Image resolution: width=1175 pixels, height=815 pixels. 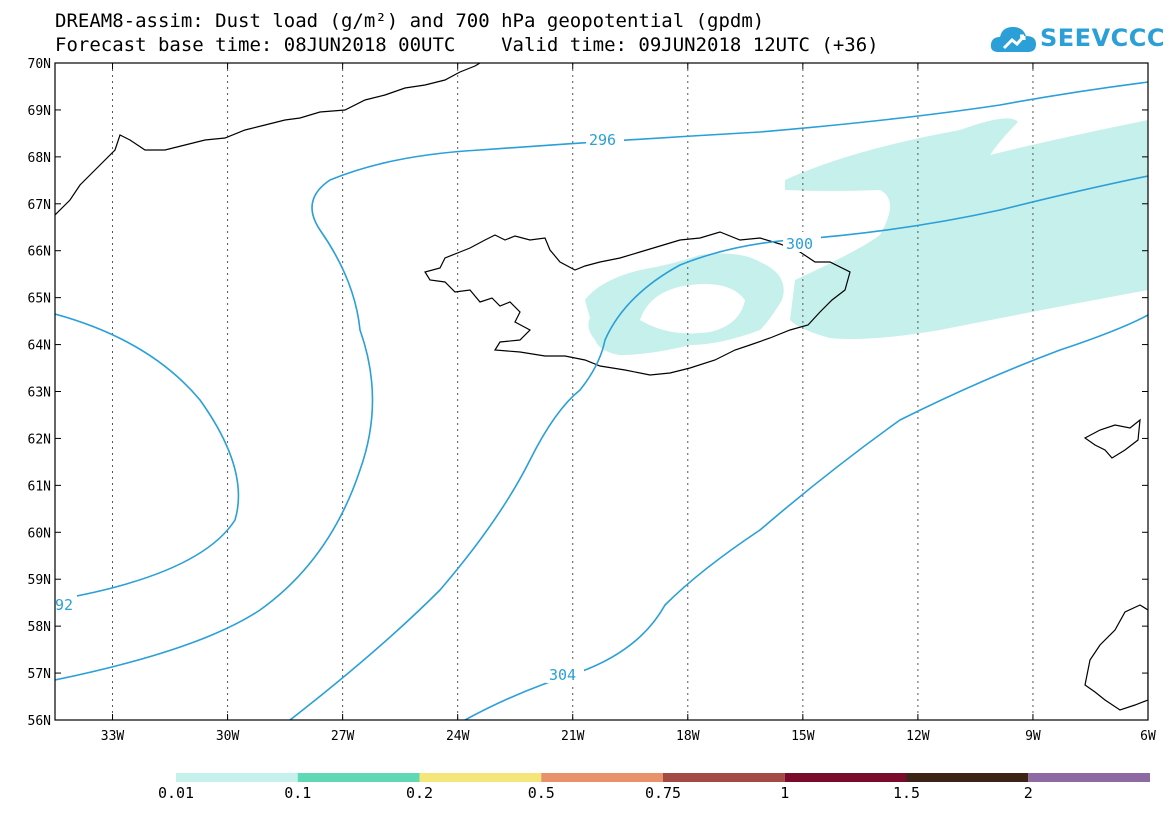 What do you see at coordinates (1148, 736) in the screenshot?
I see `lon-label: 6W` at bounding box center [1148, 736].